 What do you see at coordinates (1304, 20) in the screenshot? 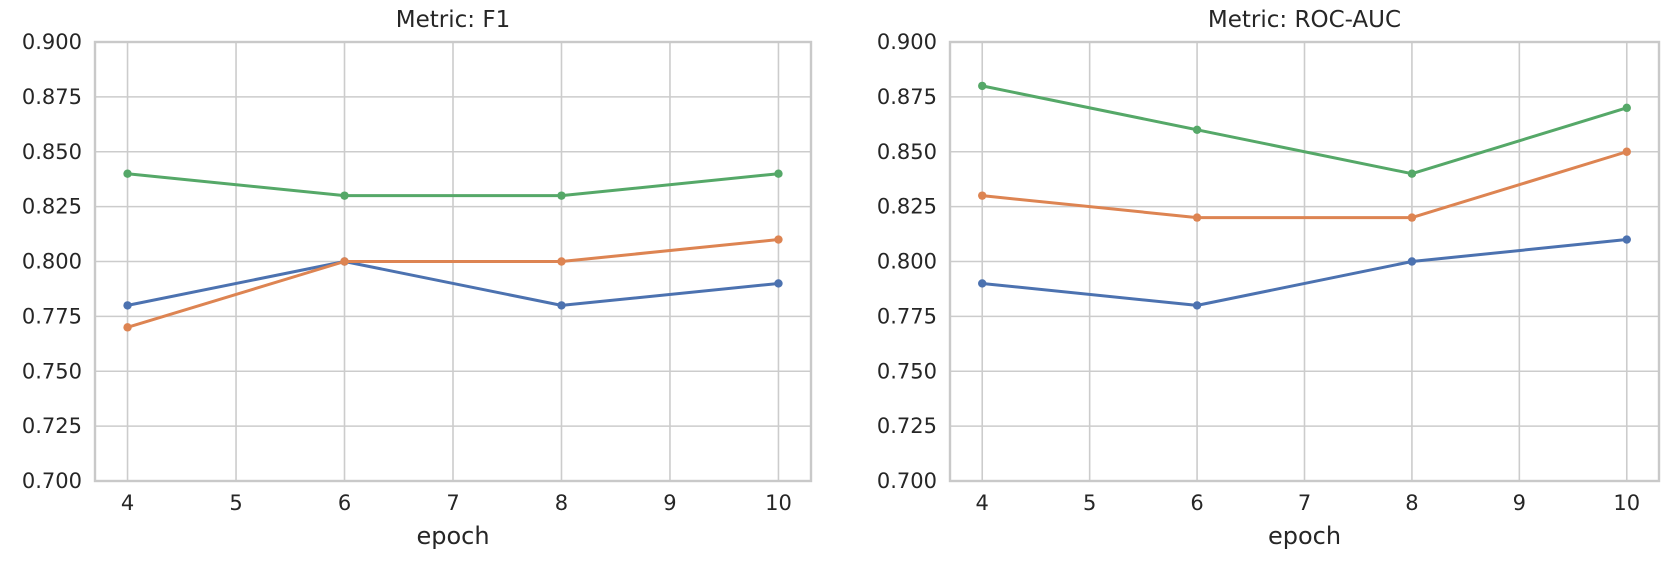
I see `chart-title-roc-auc: Metric: ROC-AUC` at bounding box center [1304, 20].